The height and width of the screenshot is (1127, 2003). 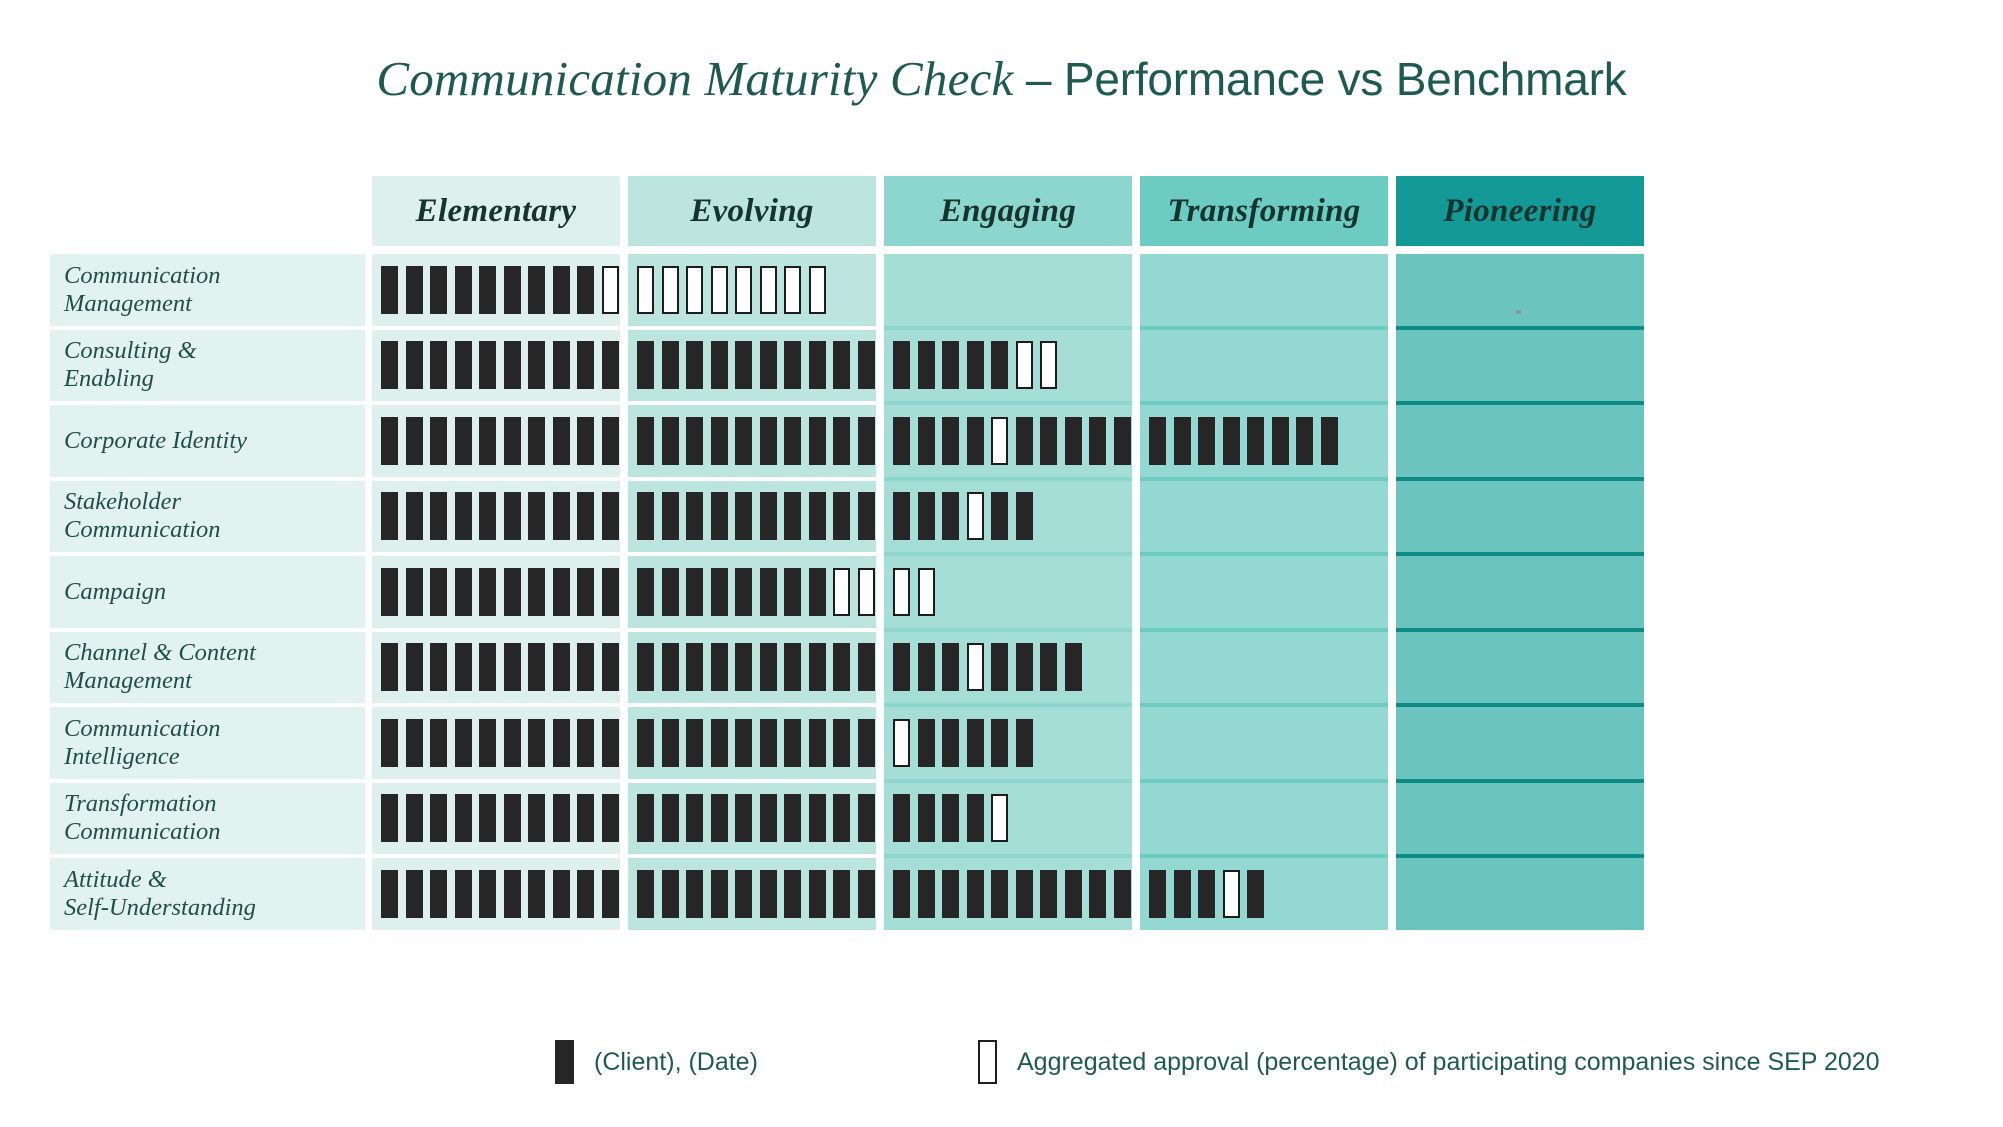 I want to click on row-label: Communication Management, so click(x=207, y=290).